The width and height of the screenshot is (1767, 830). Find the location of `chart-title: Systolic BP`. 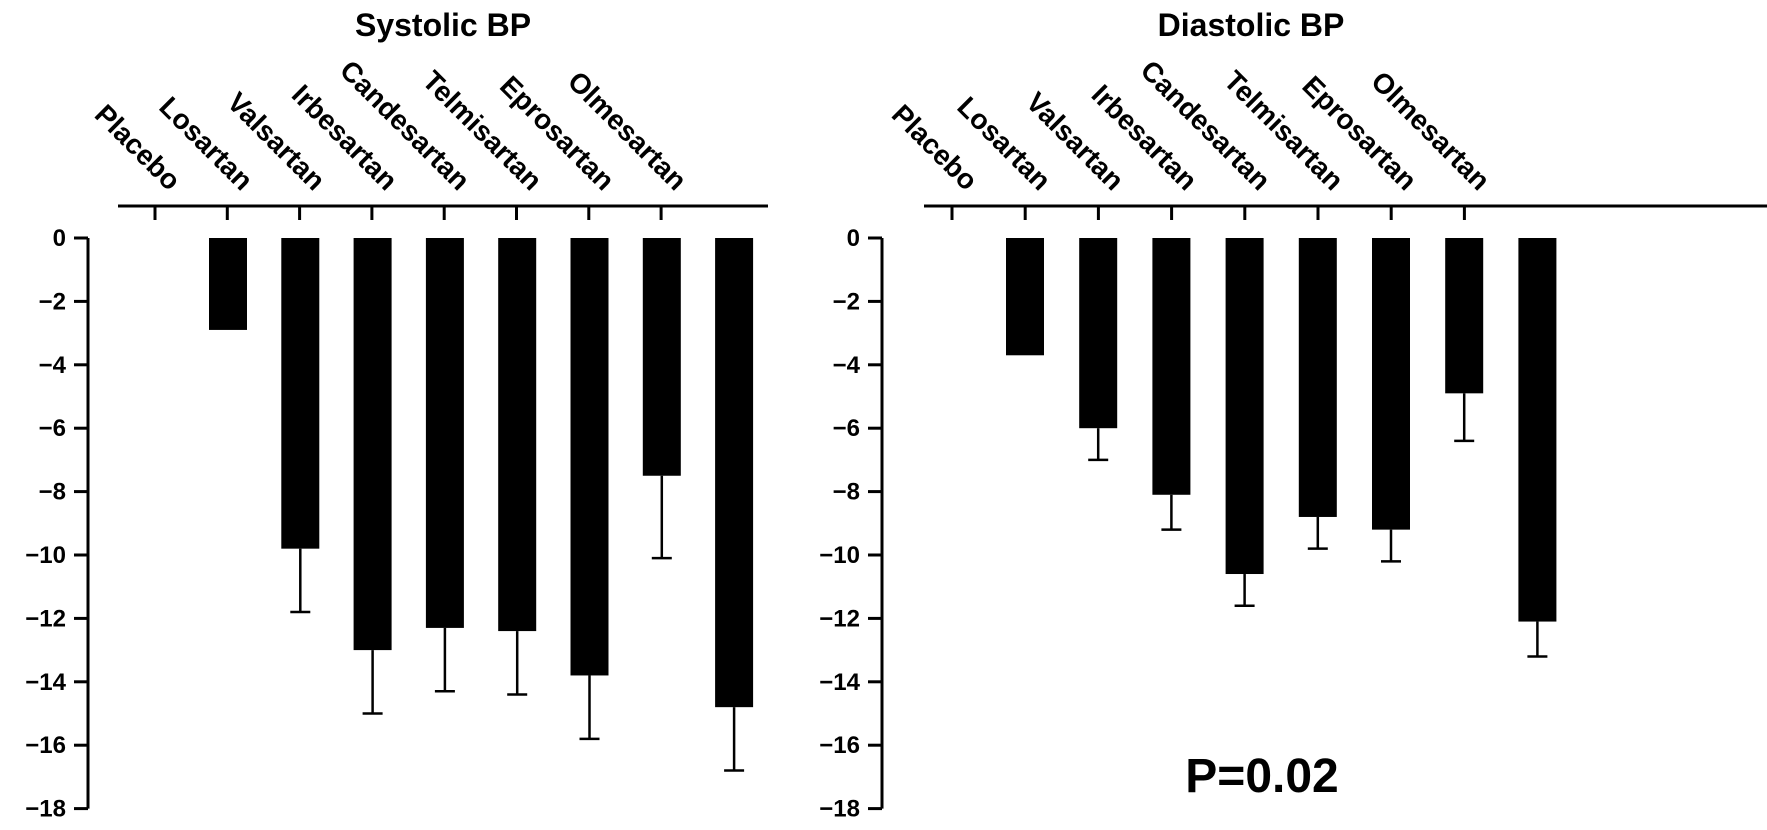

chart-title: Systolic BP is located at coordinates (443, 25).